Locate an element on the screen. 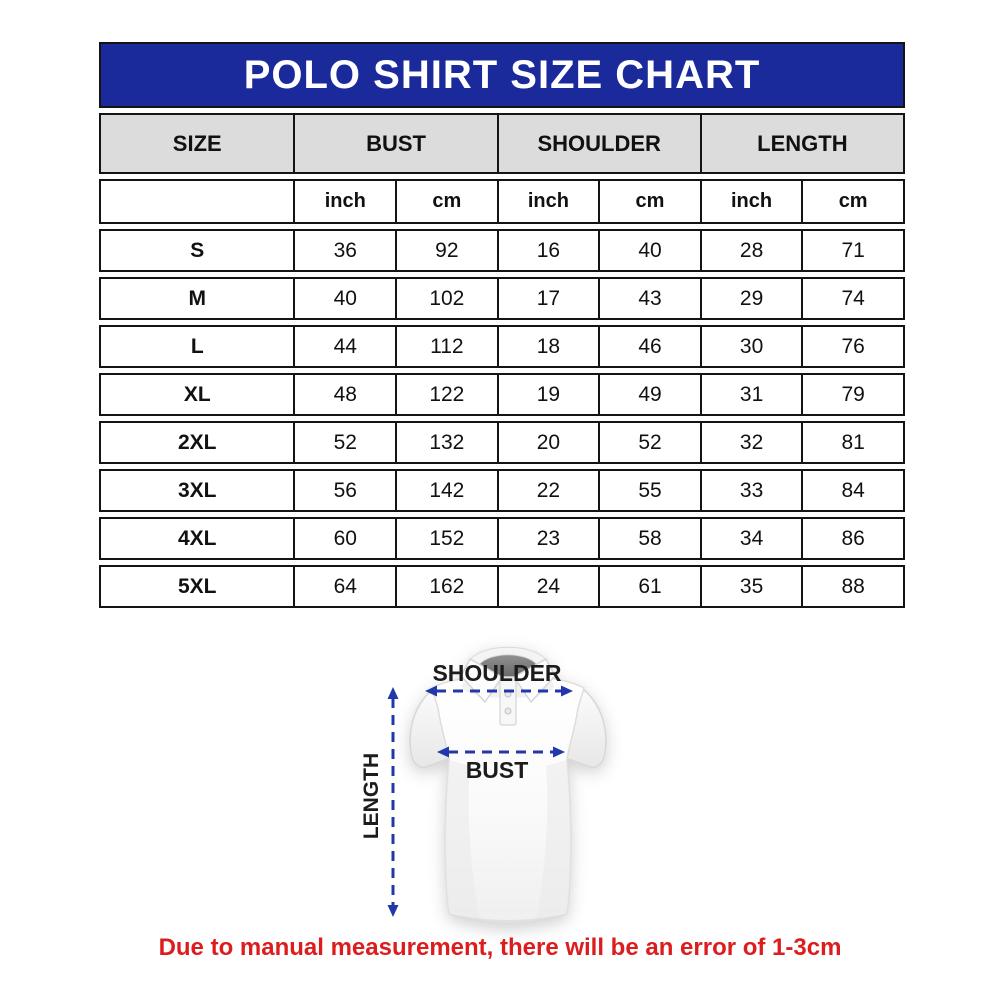 This screenshot has width=1000, height=1000. measurement-diagram: SHOULDER BUST LENGTH is located at coordinates (510, 790).